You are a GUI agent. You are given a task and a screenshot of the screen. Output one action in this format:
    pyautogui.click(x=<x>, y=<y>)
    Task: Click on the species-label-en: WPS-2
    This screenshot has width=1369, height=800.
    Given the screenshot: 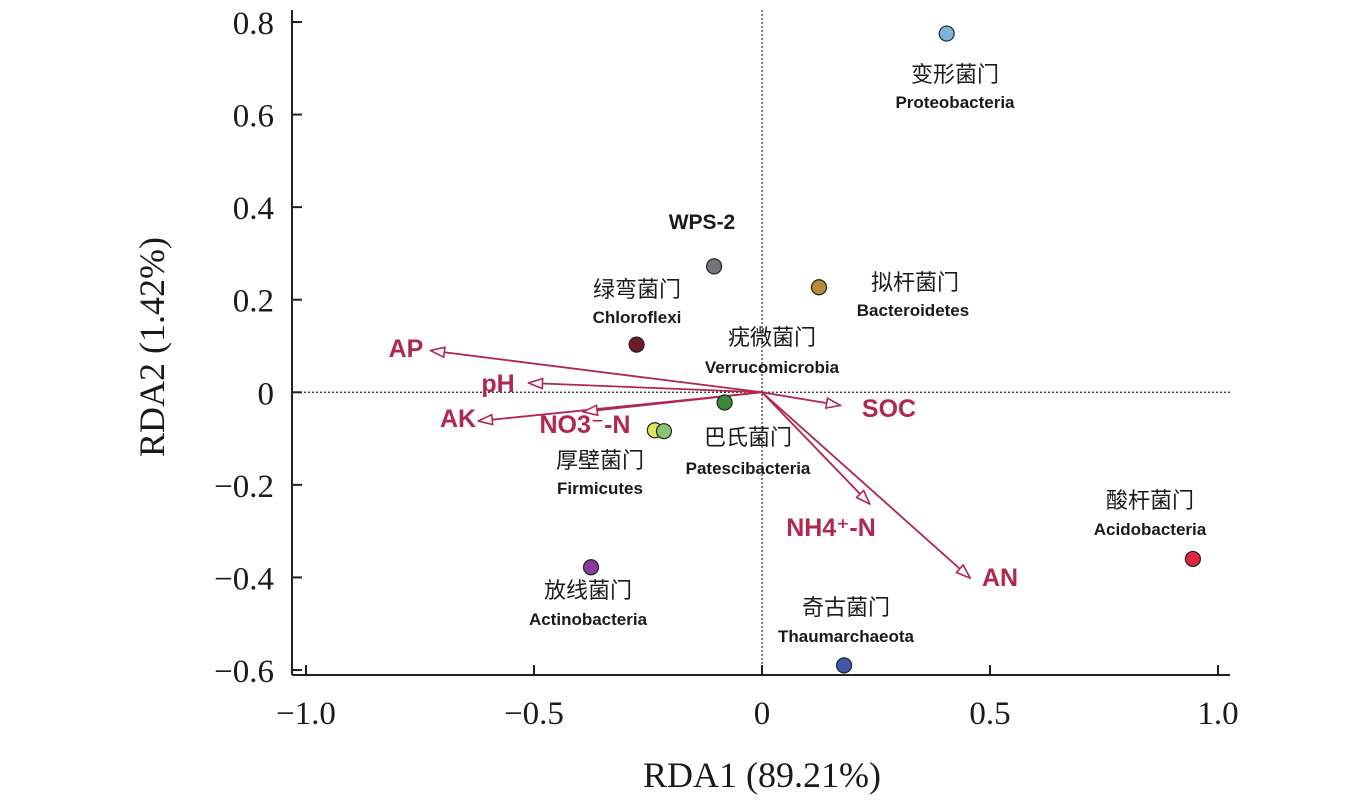 What is the action you would take?
    pyautogui.click(x=702, y=222)
    